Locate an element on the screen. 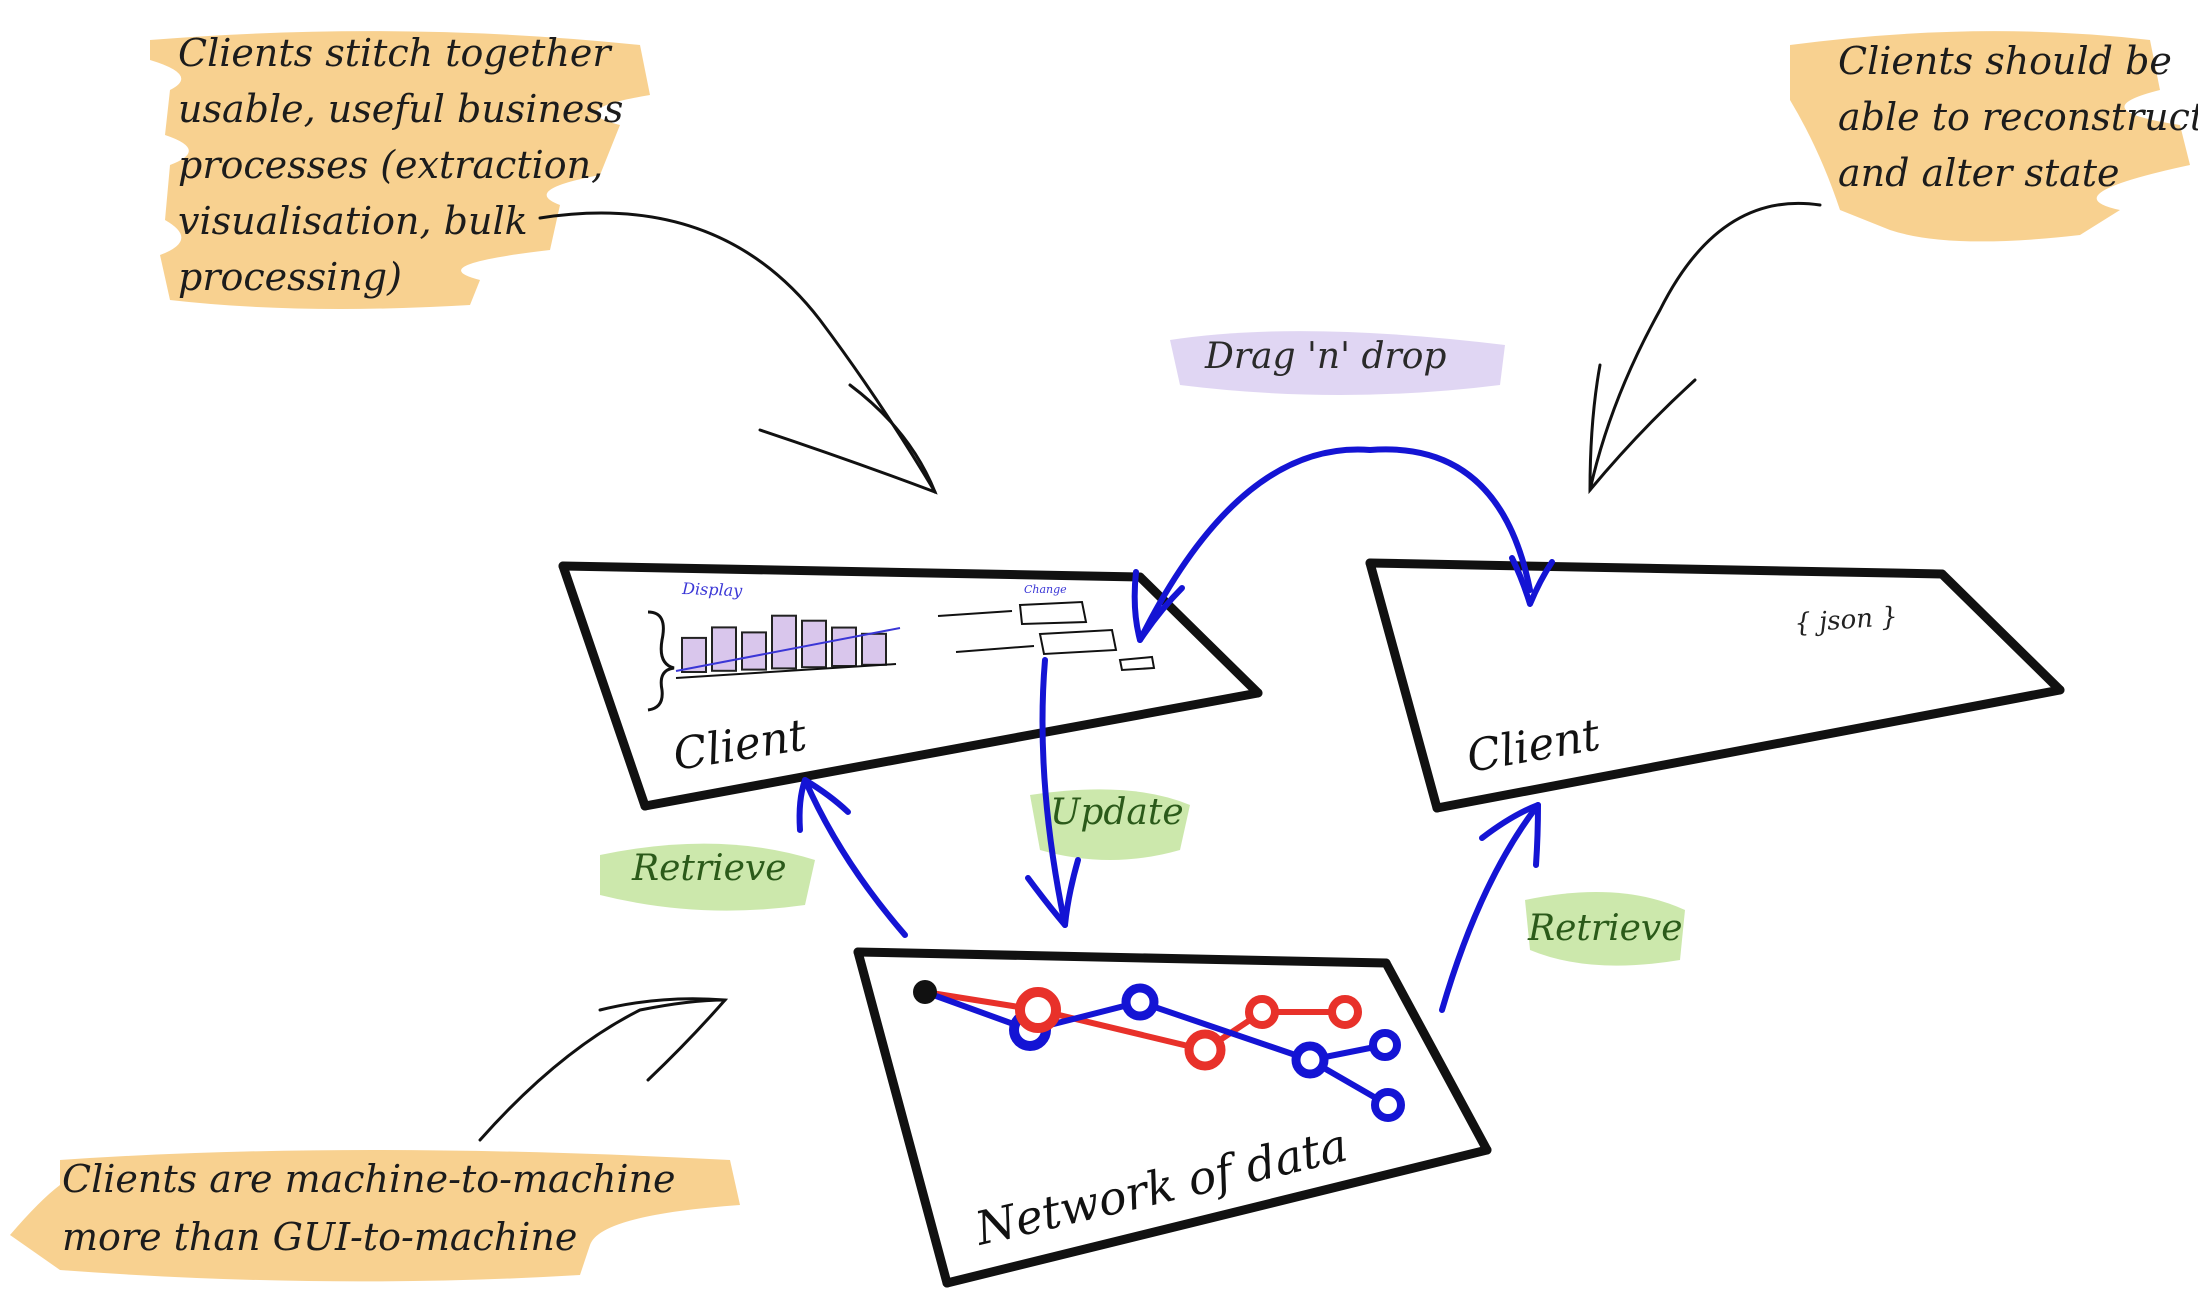  client-right-edge-left is located at coordinates (1403, 685).